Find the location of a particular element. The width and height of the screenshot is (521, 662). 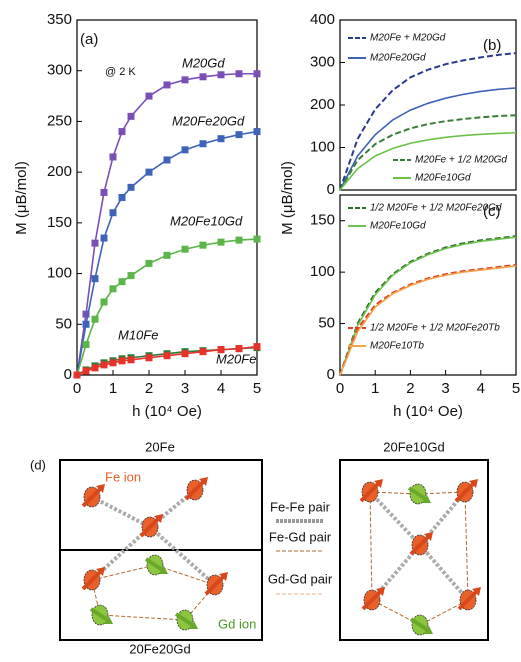

panel-label: (d) is located at coordinates (38, 464).